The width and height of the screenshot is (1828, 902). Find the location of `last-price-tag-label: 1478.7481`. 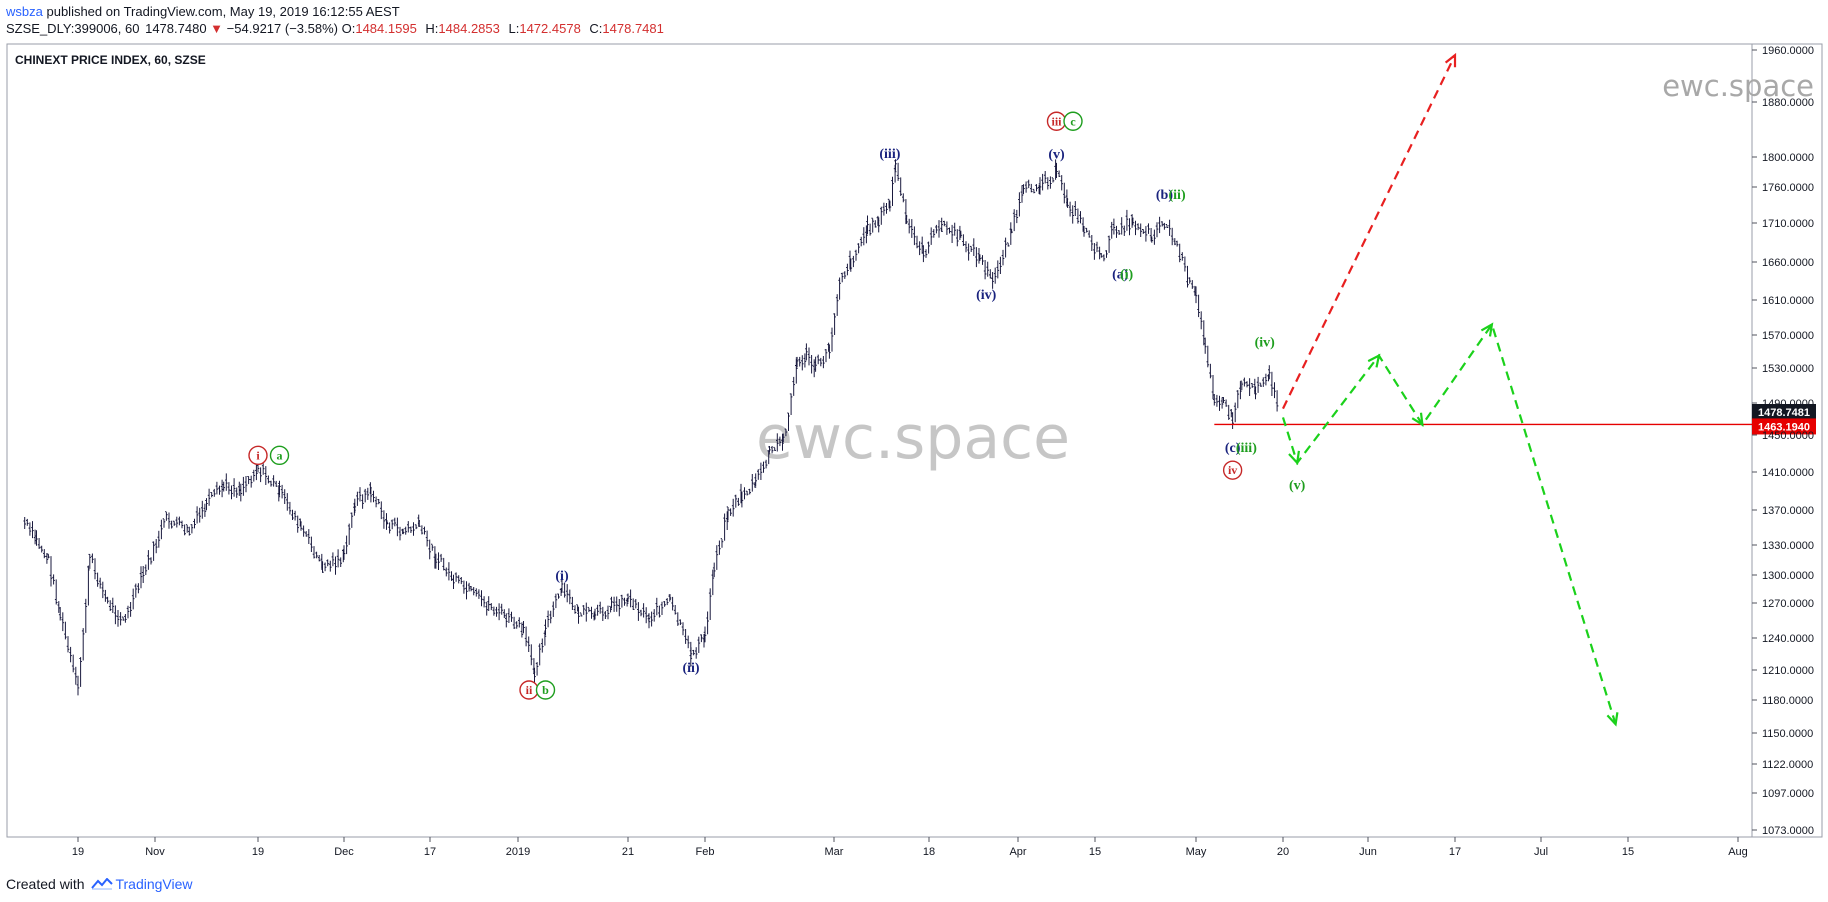

last-price-tag-label: 1478.7481 is located at coordinates (1784, 413).